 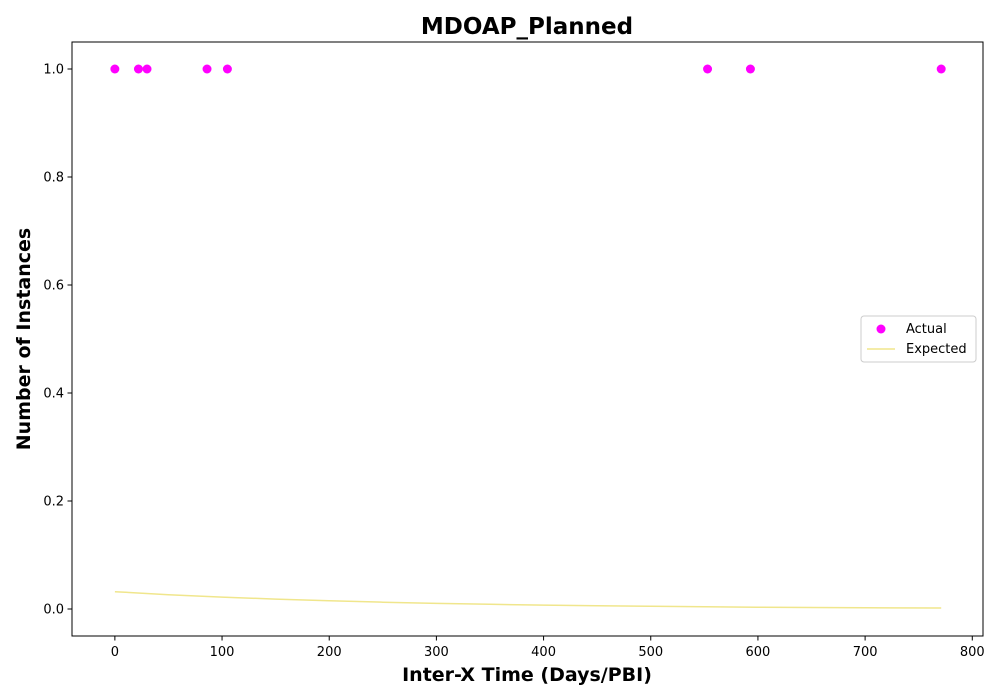 What do you see at coordinates (881, 329) in the screenshot?
I see `legend-actual-marker` at bounding box center [881, 329].